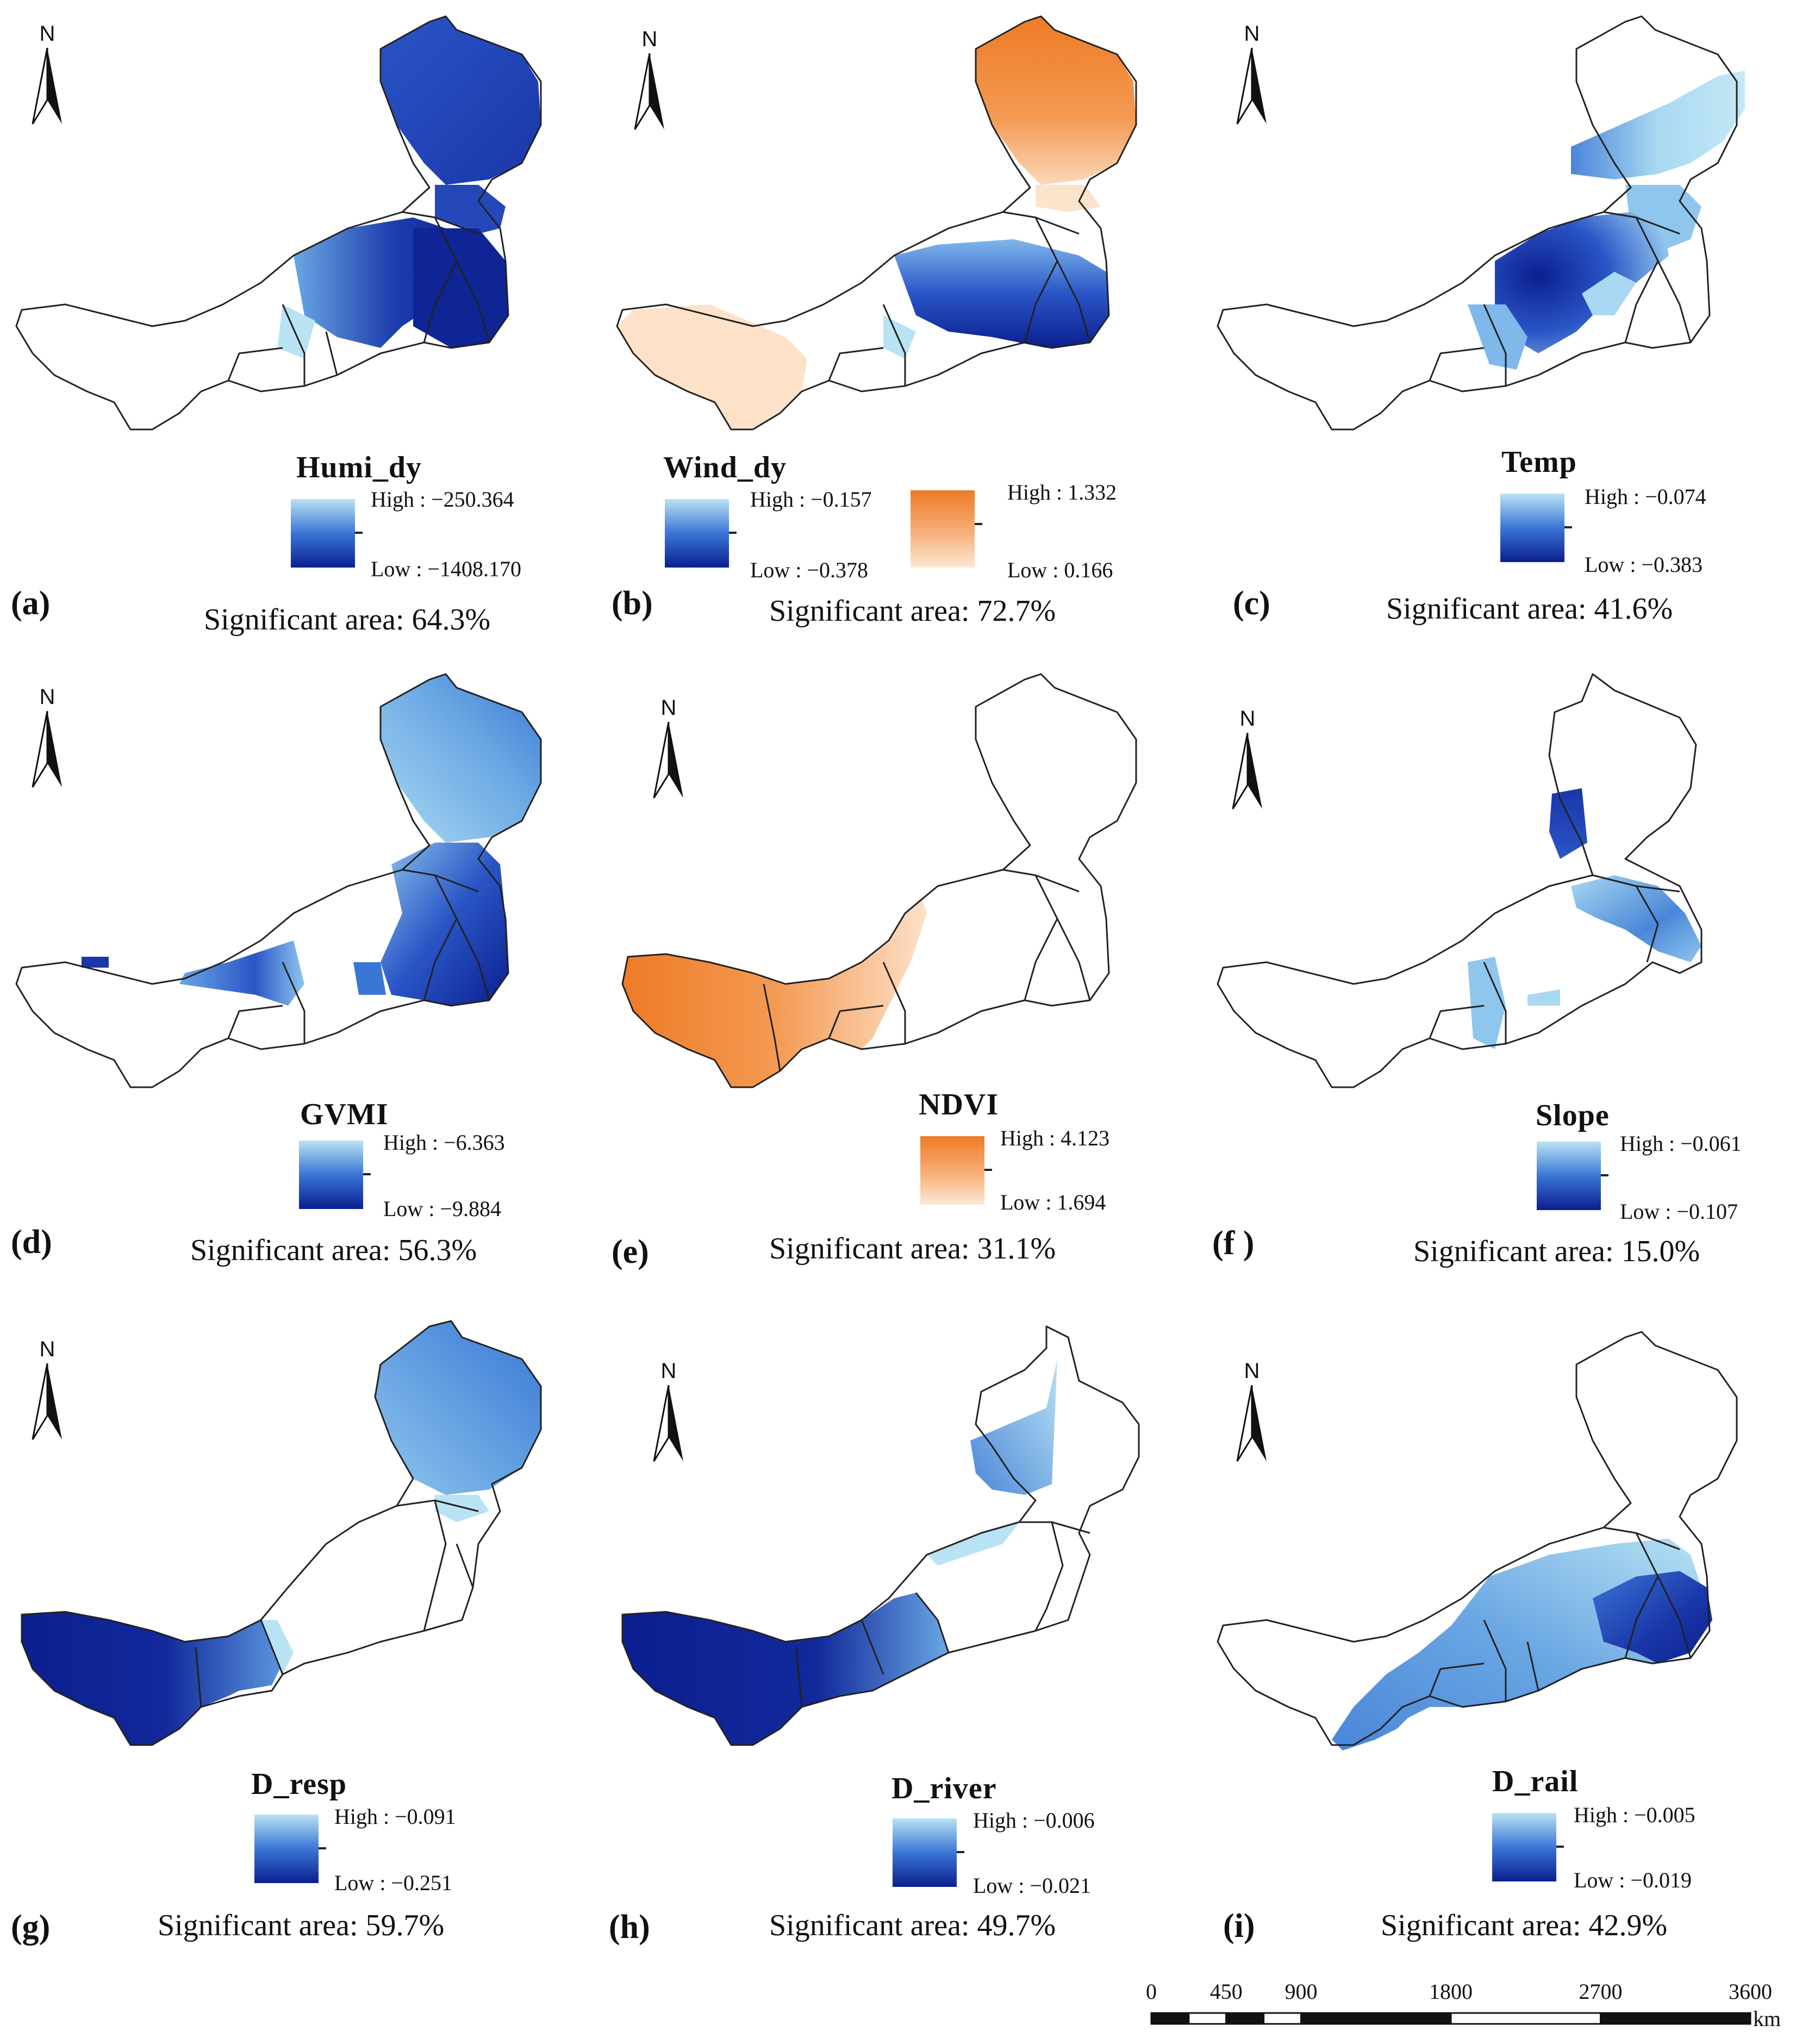  What do you see at coordinates (1539, 462) in the screenshot?
I see `legend-title: Temp` at bounding box center [1539, 462].